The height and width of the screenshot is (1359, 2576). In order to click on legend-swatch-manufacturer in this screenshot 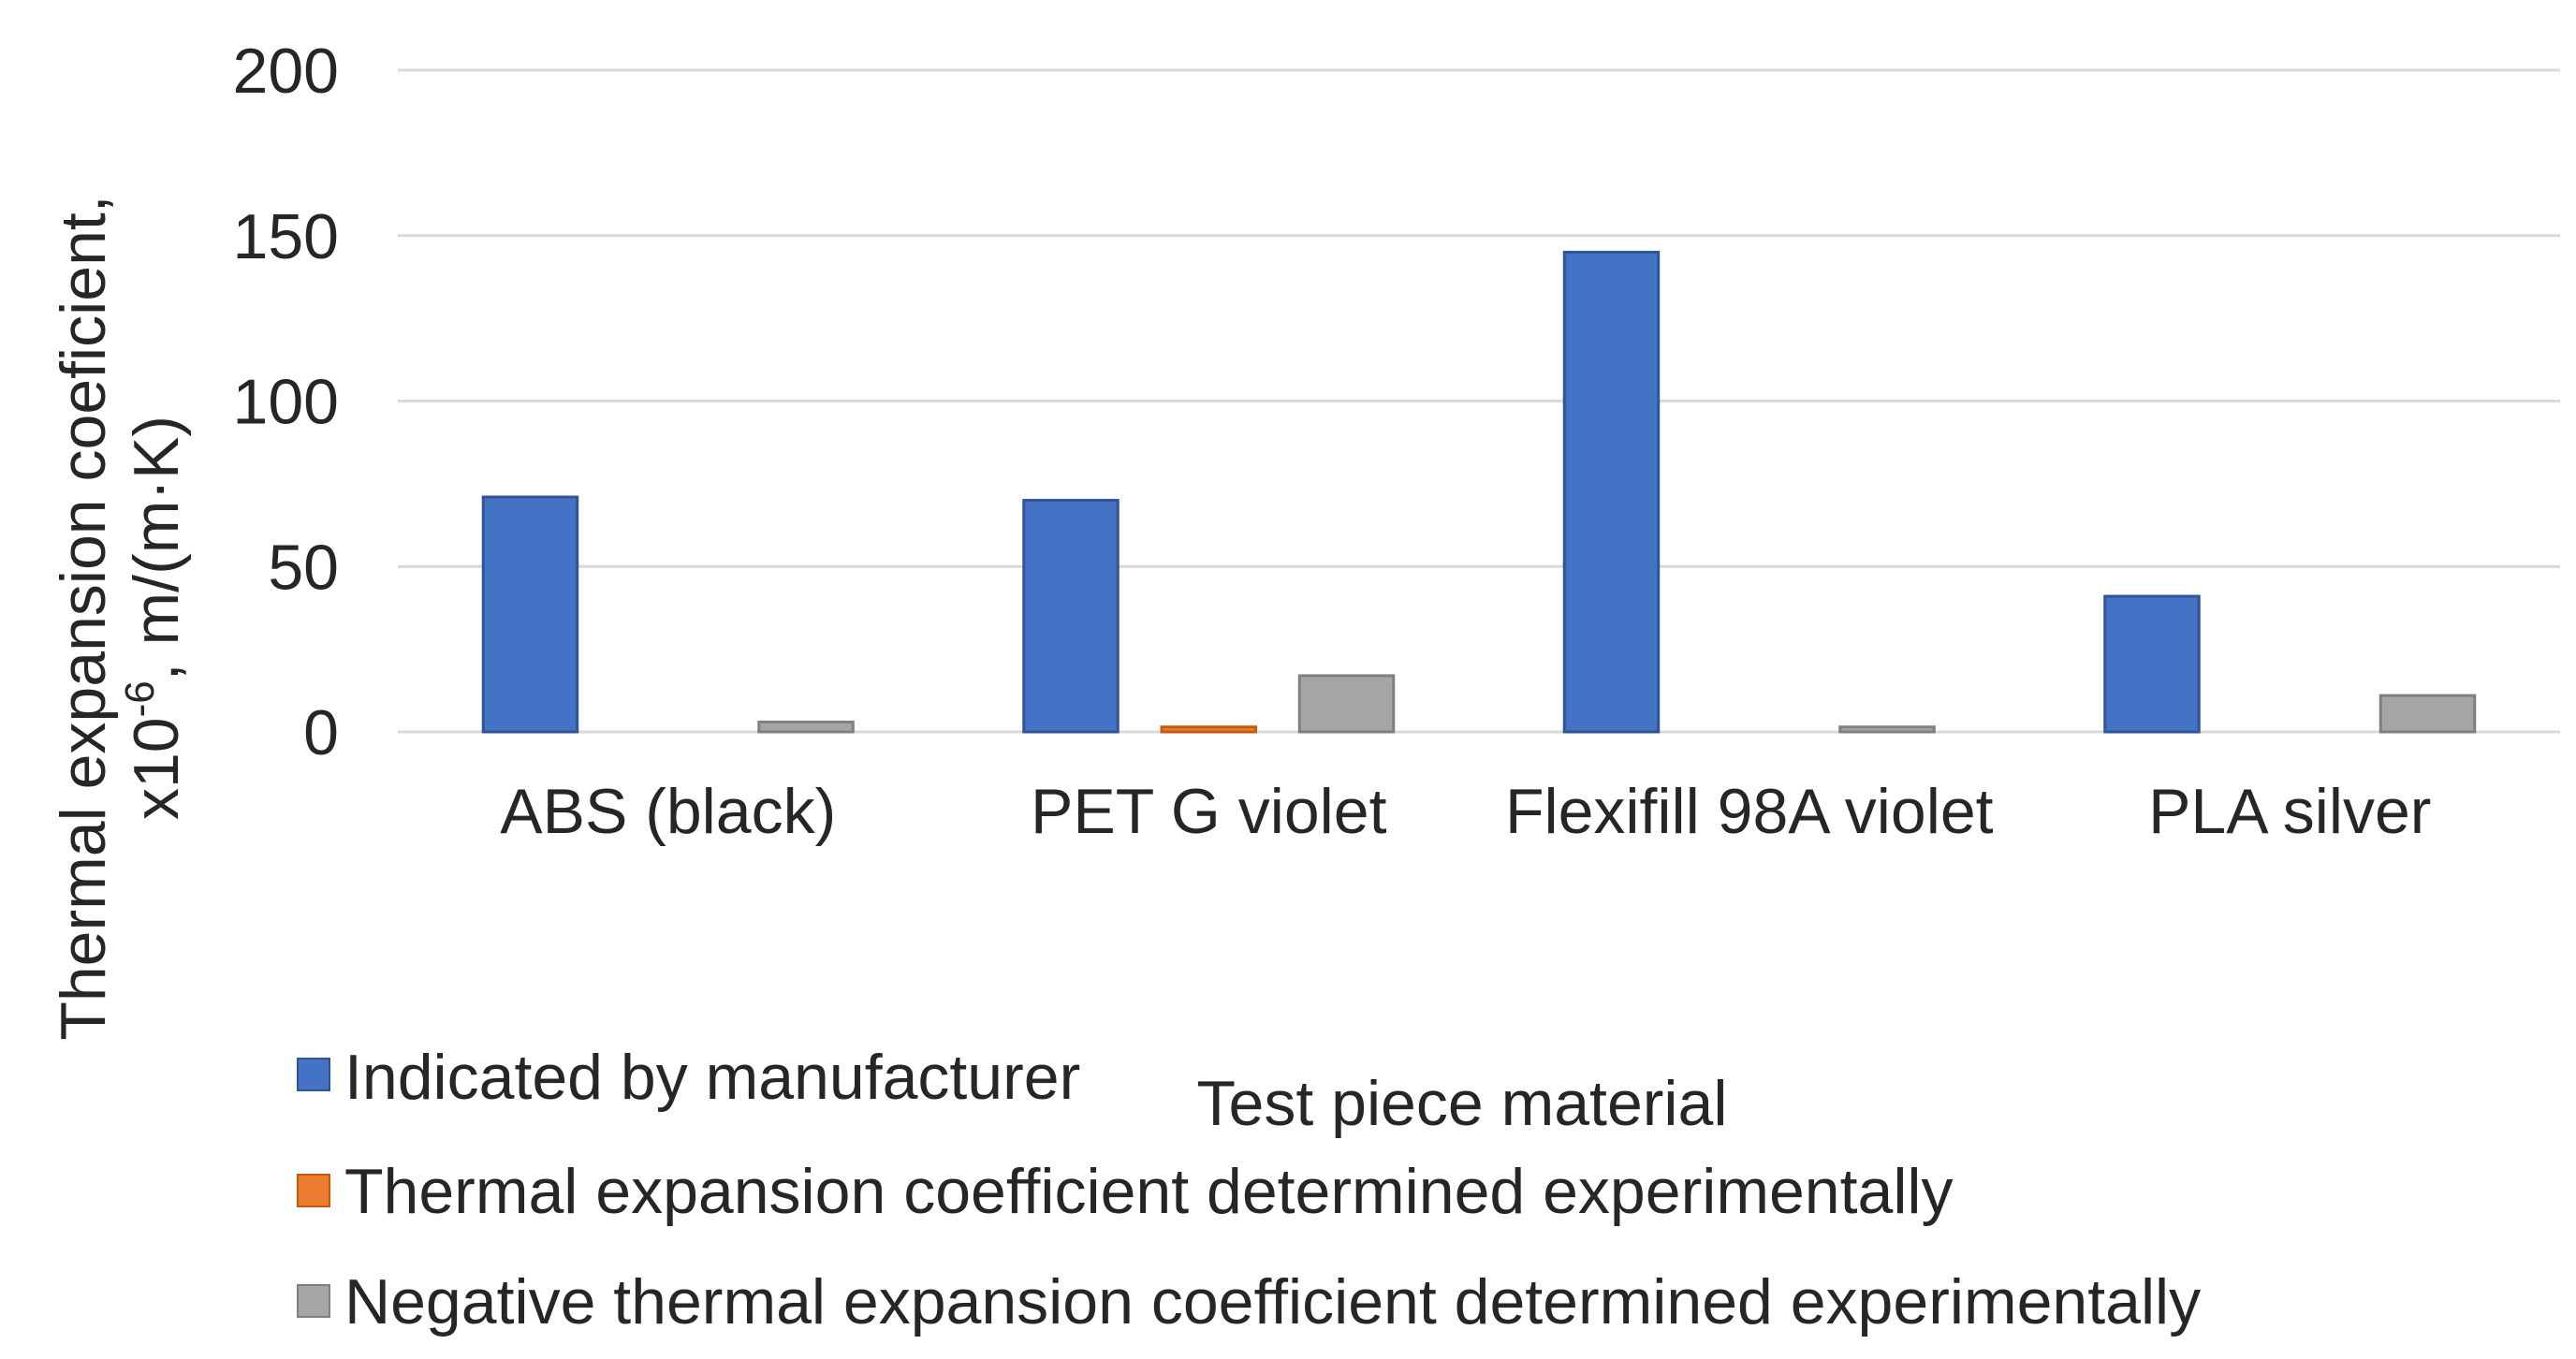, I will do `click(313, 1074)`.